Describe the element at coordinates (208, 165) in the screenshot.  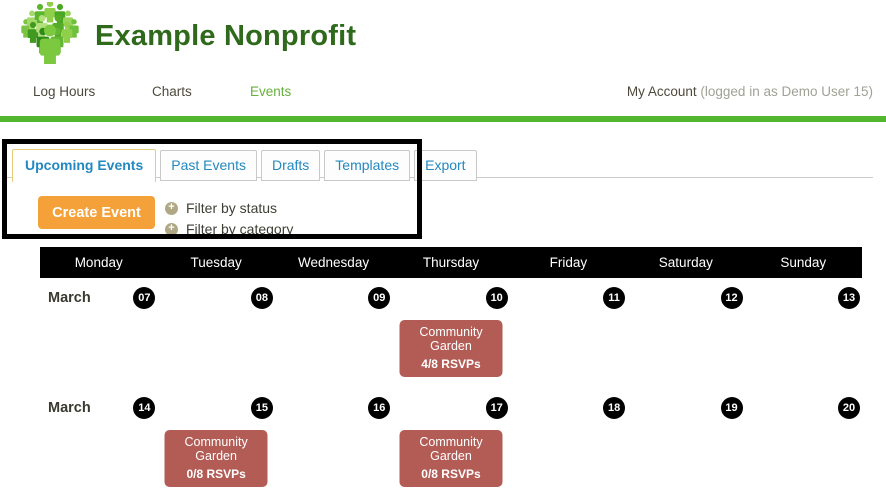
I see `tab-past-events: Past Events` at that location.